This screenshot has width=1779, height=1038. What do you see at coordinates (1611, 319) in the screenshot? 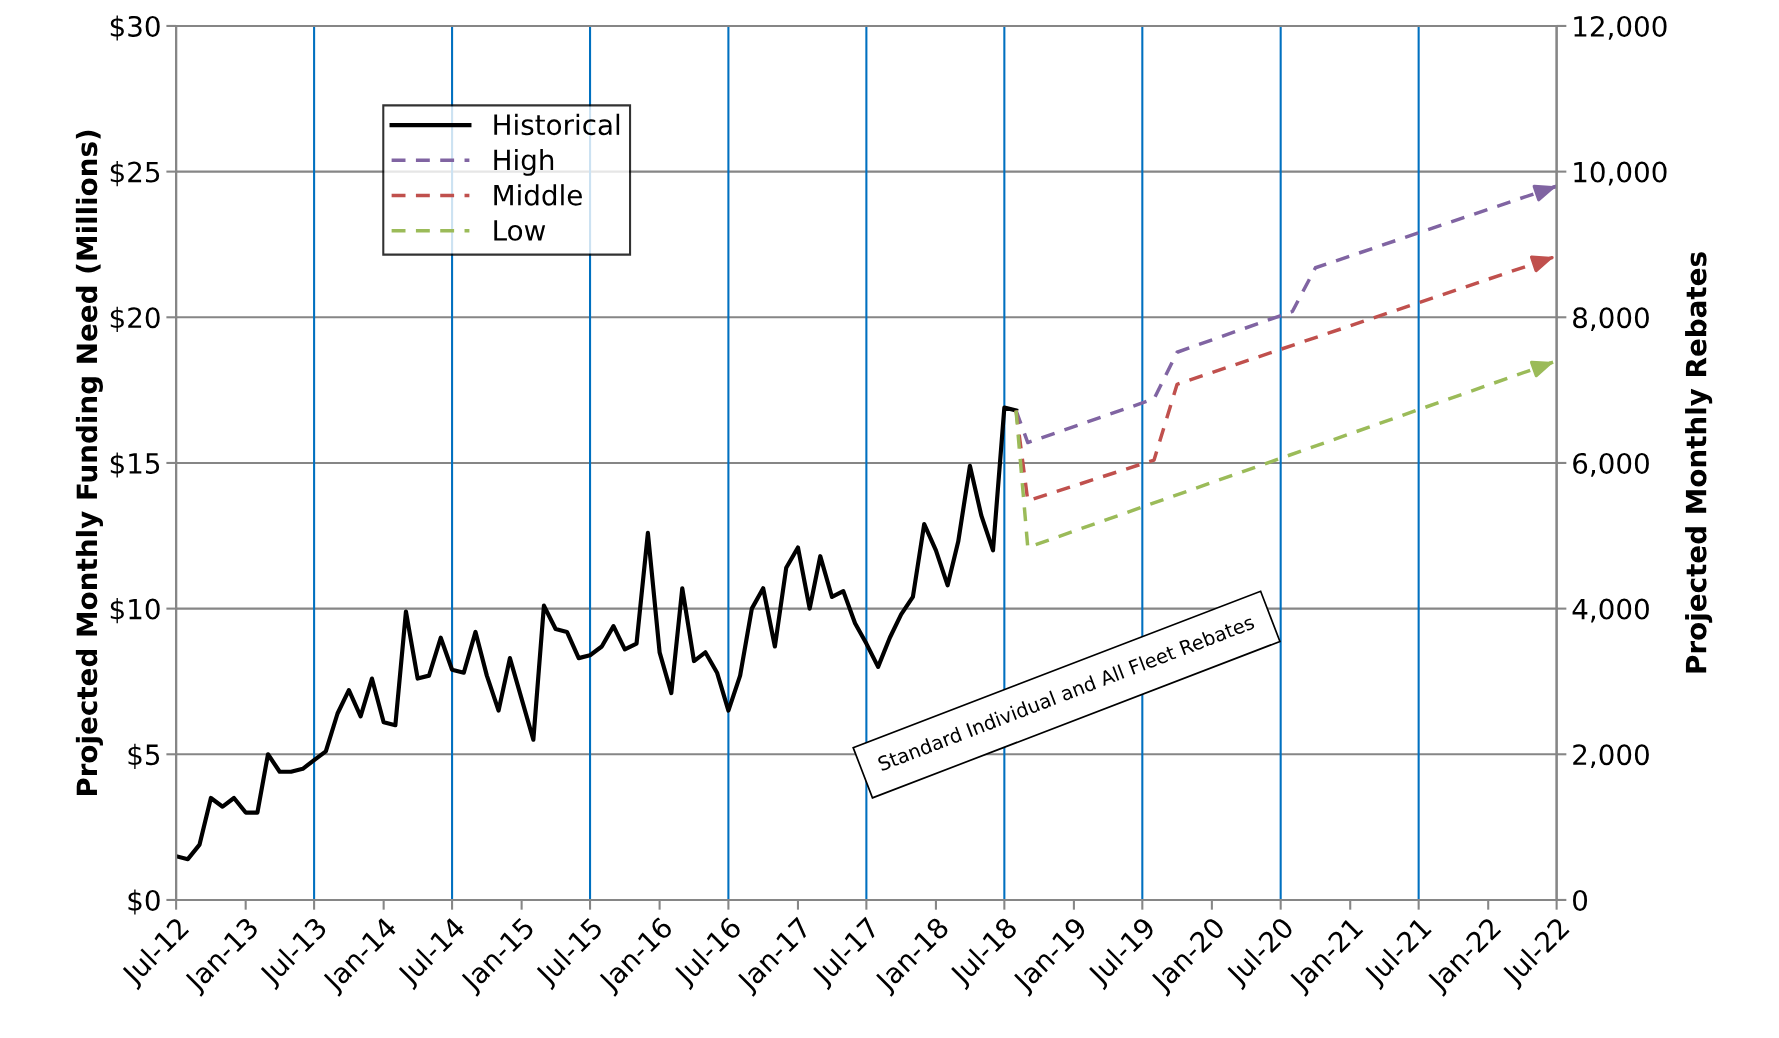
I see `y2-tick-label: 8,000` at bounding box center [1611, 319].